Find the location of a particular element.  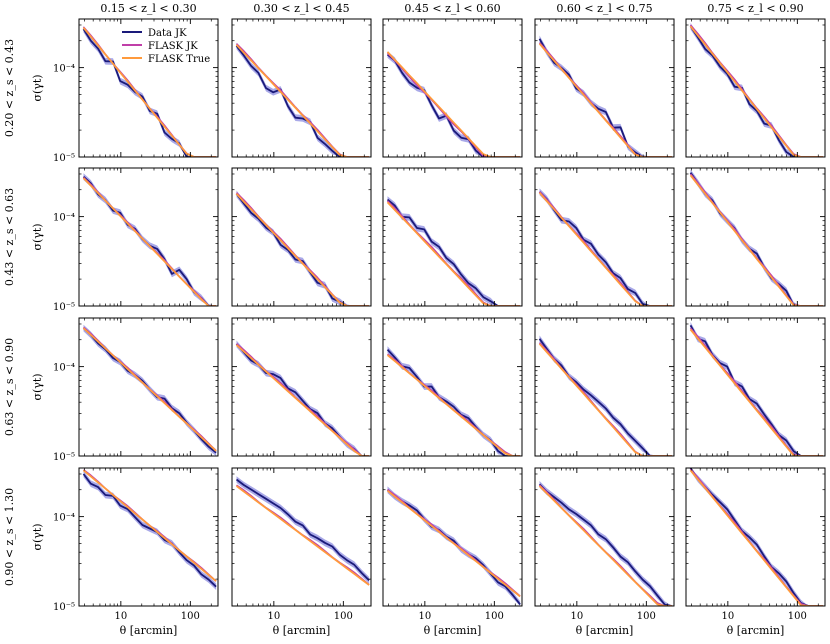

row-label: 0.90 < z_s < 1.30 is located at coordinates (9, 537).